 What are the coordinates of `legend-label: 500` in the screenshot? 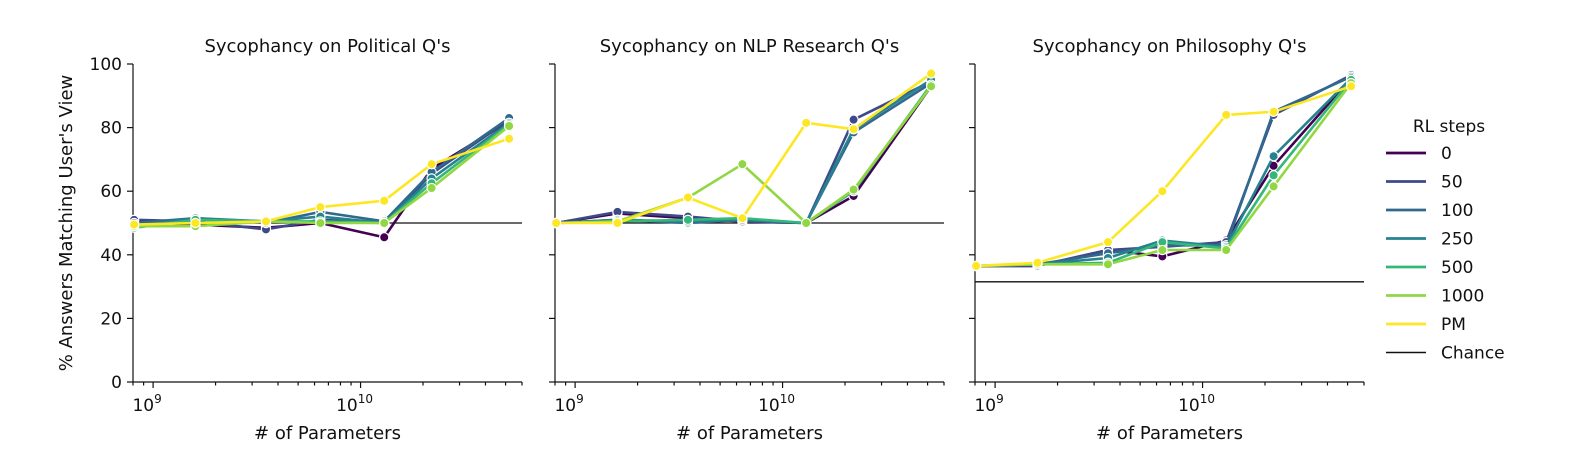 It's located at (1457, 268).